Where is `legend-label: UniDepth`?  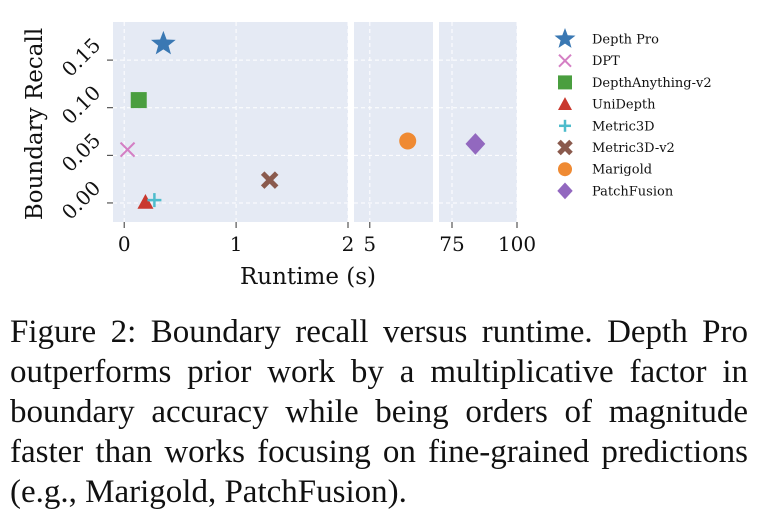
legend-label: UniDepth is located at coordinates (624, 105).